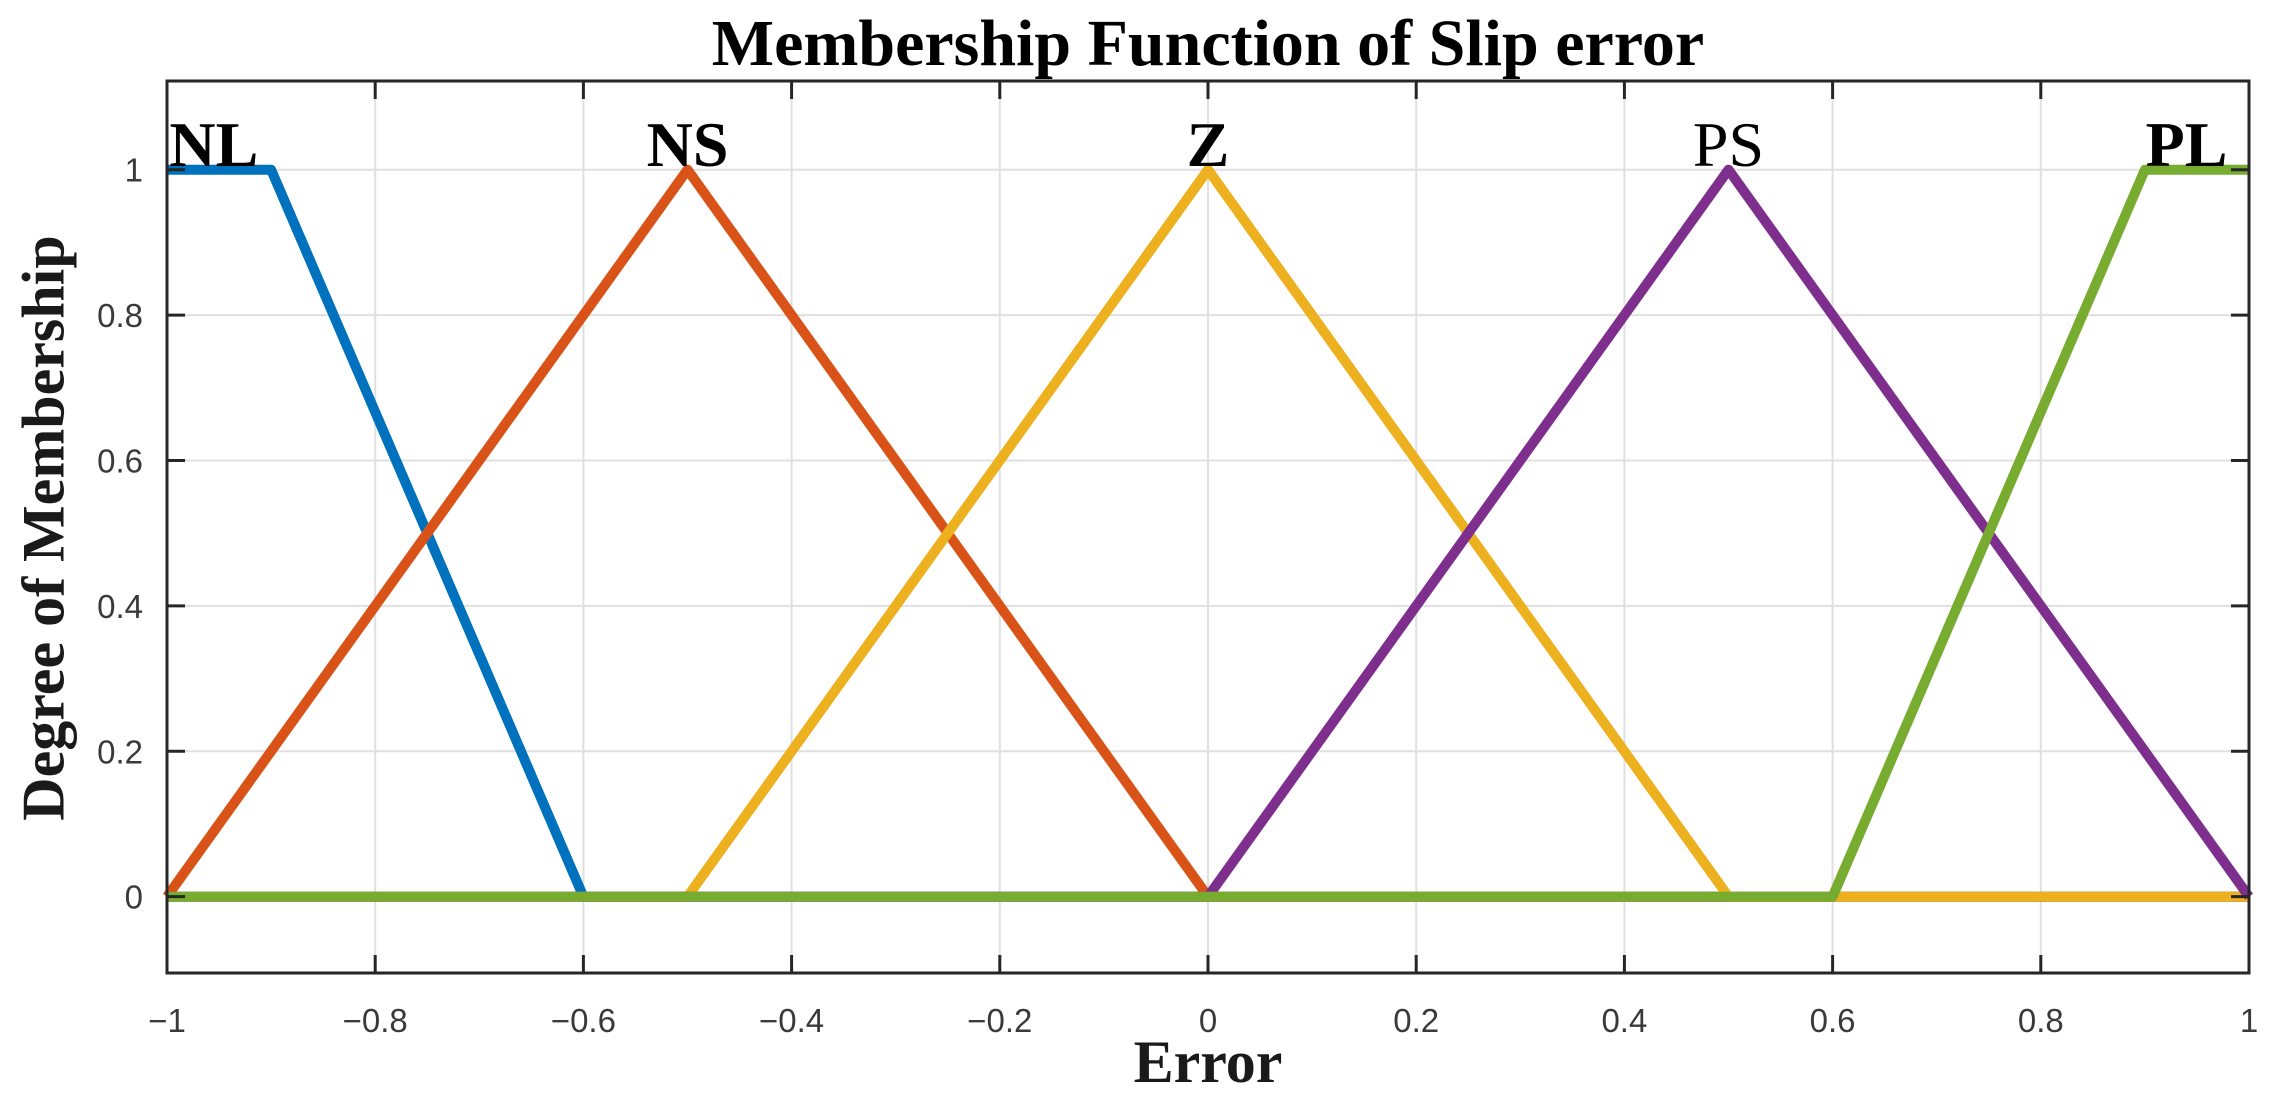 The width and height of the screenshot is (2279, 1108). I want to click on y-tick-label: 1, so click(134, 170).